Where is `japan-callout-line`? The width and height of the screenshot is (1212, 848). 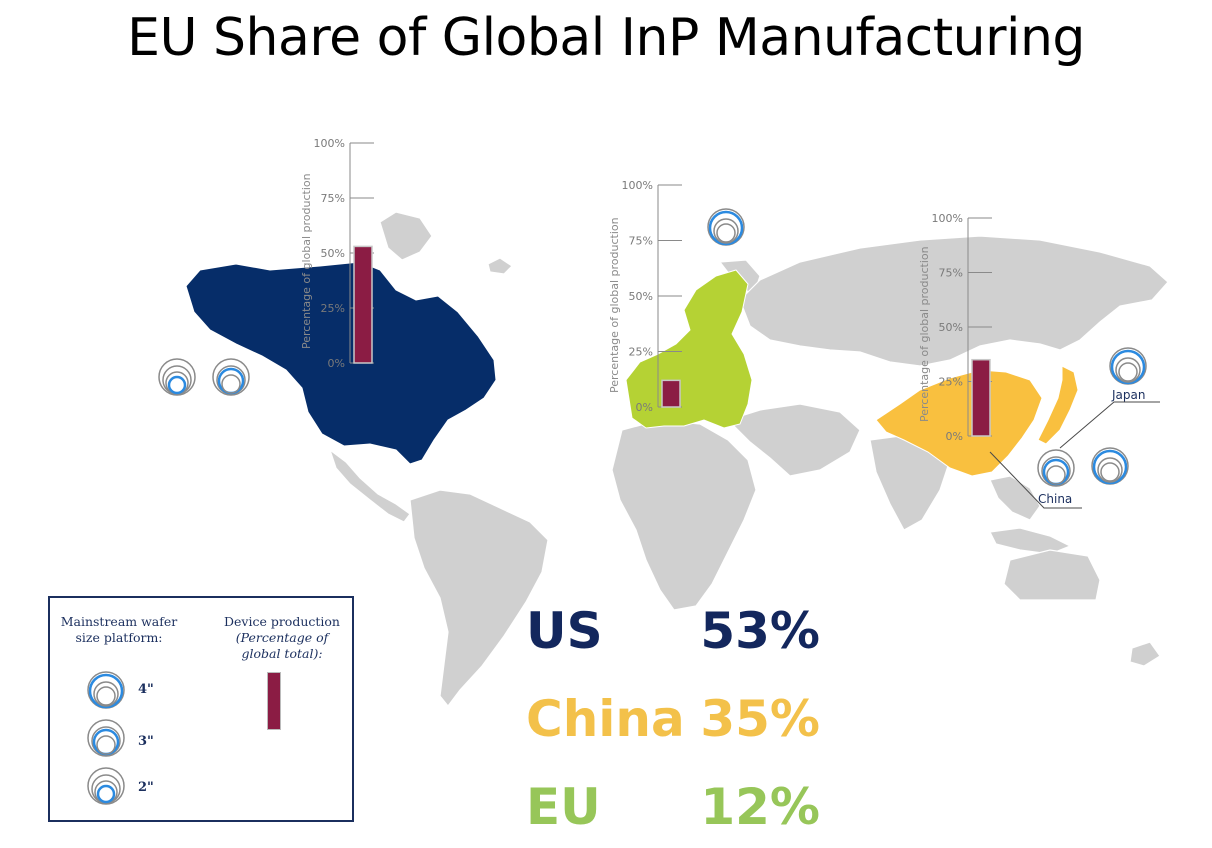
japan-callout-line is located at coordinates (1109, 425).